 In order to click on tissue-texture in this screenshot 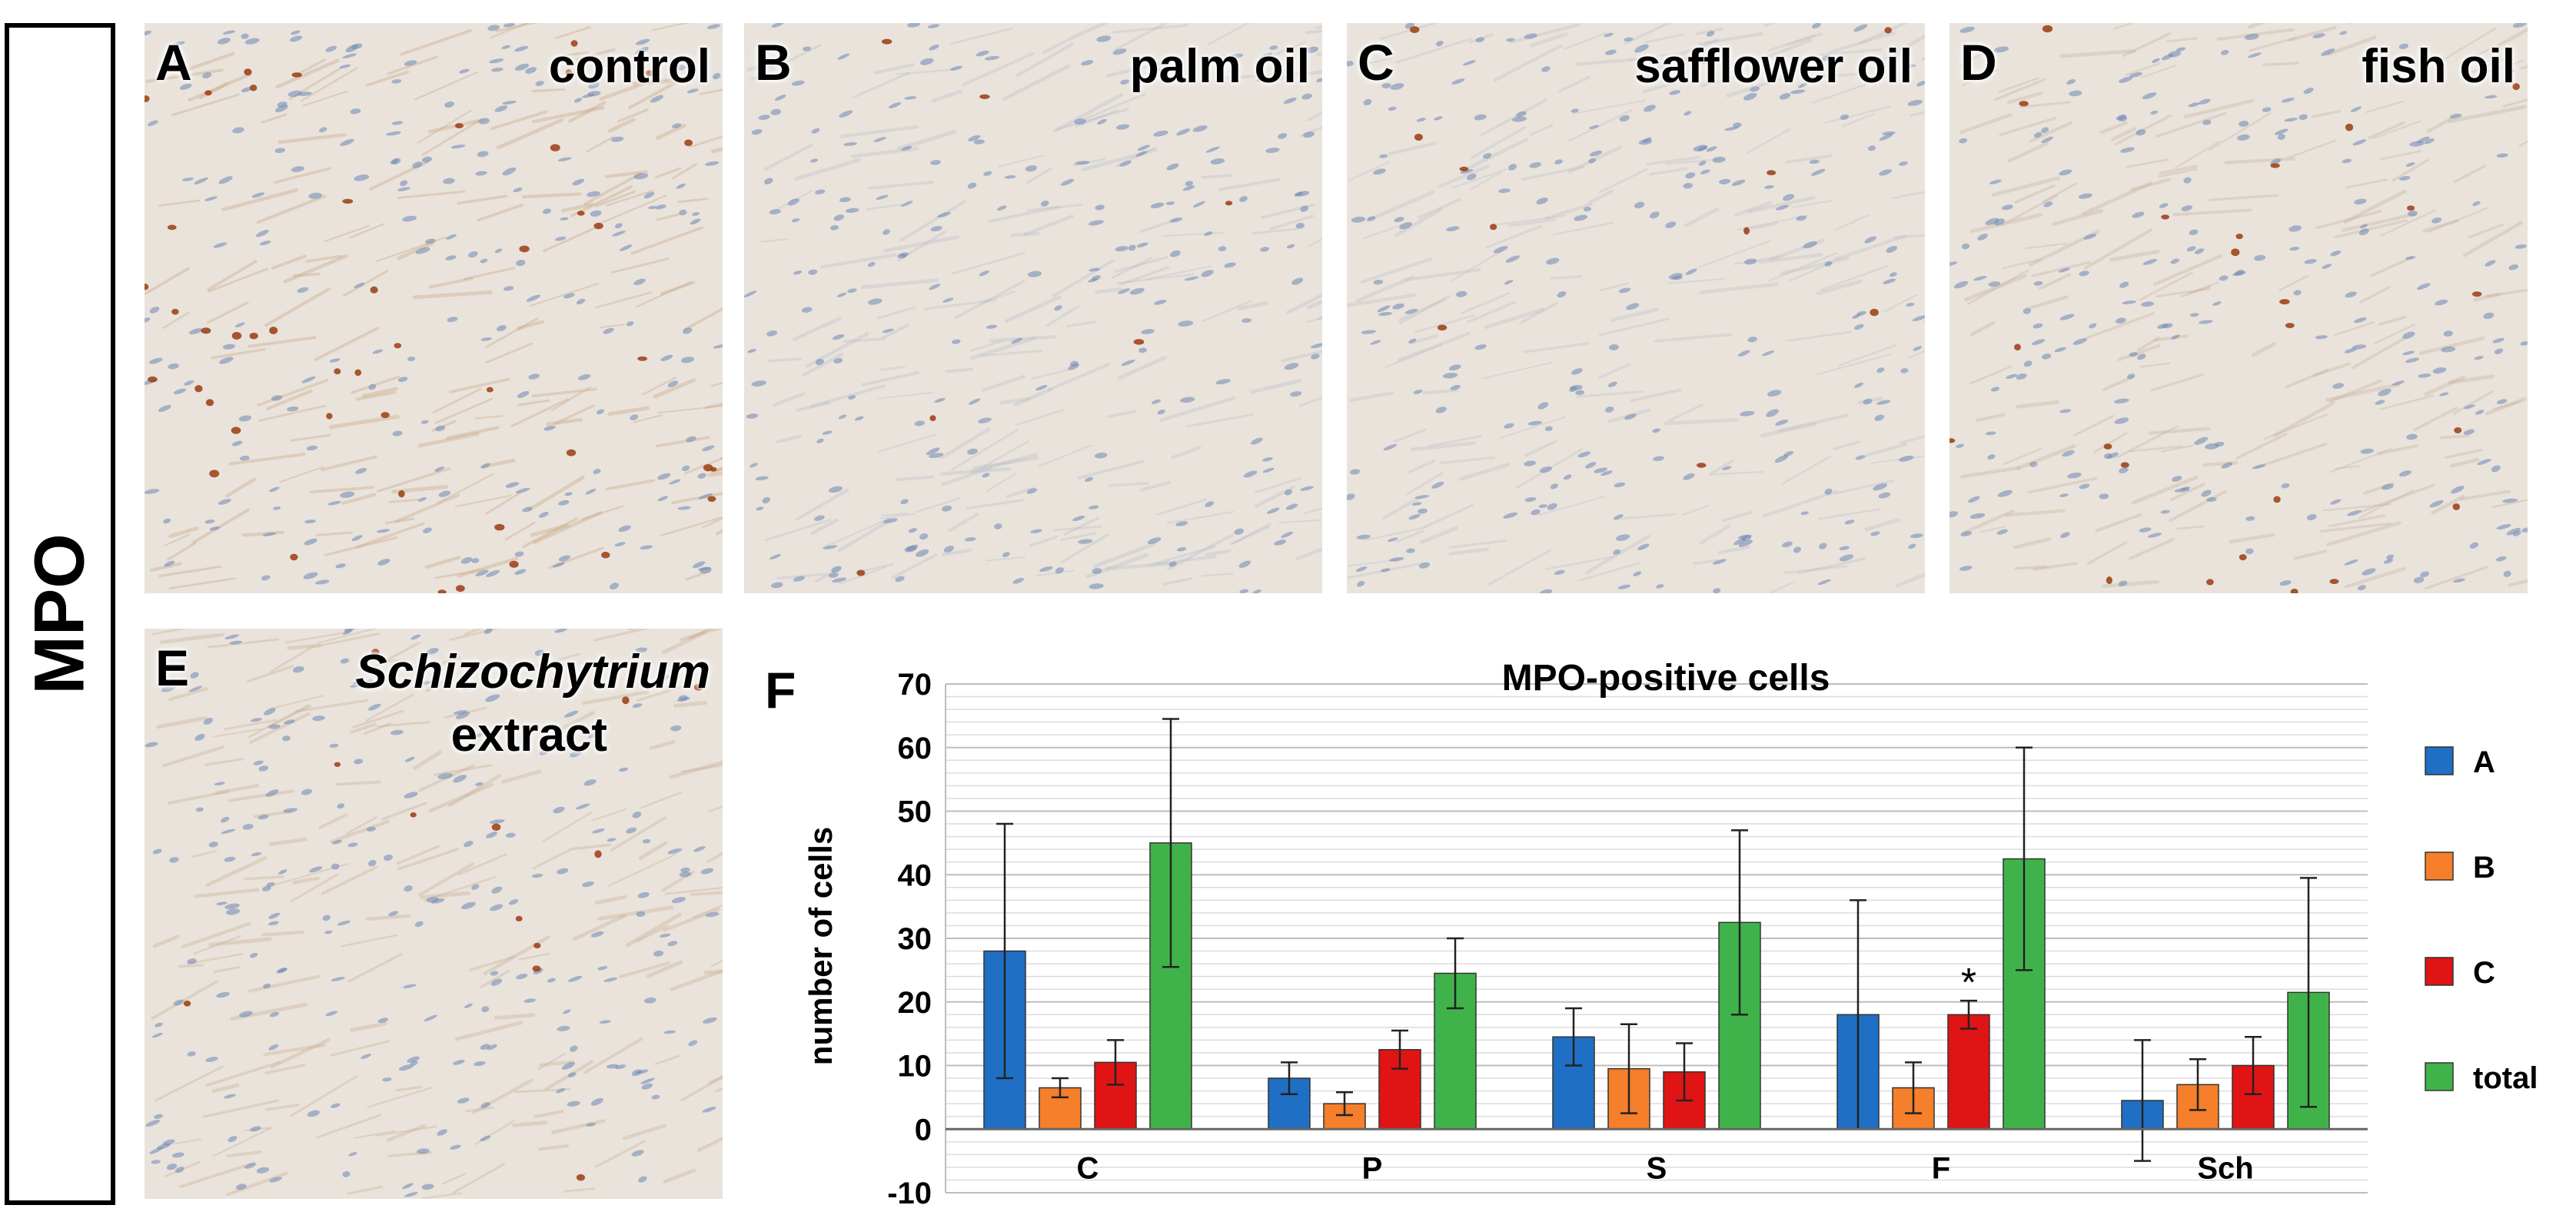, I will do `click(2238, 308)`.